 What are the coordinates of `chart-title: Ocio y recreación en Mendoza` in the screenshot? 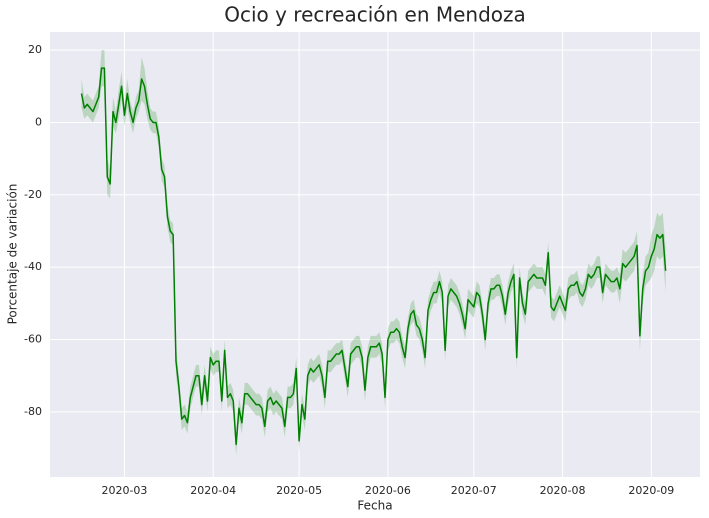 It's located at (375, 15).